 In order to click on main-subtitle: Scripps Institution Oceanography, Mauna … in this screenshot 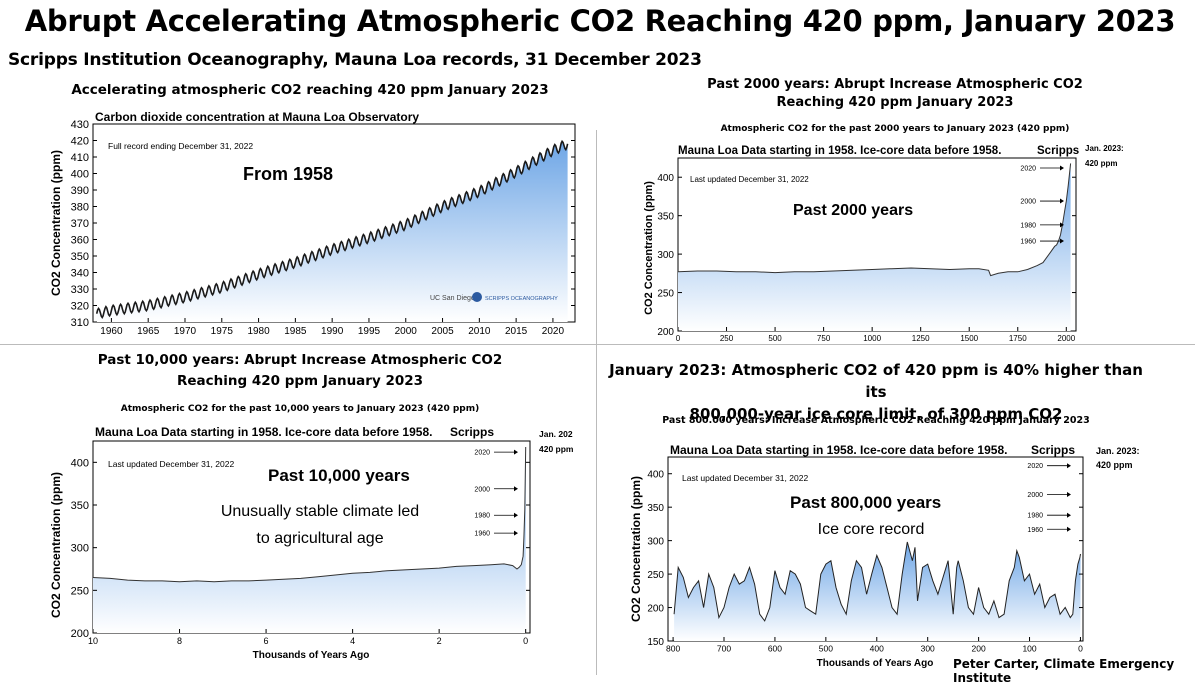, I will do `click(355, 60)`.